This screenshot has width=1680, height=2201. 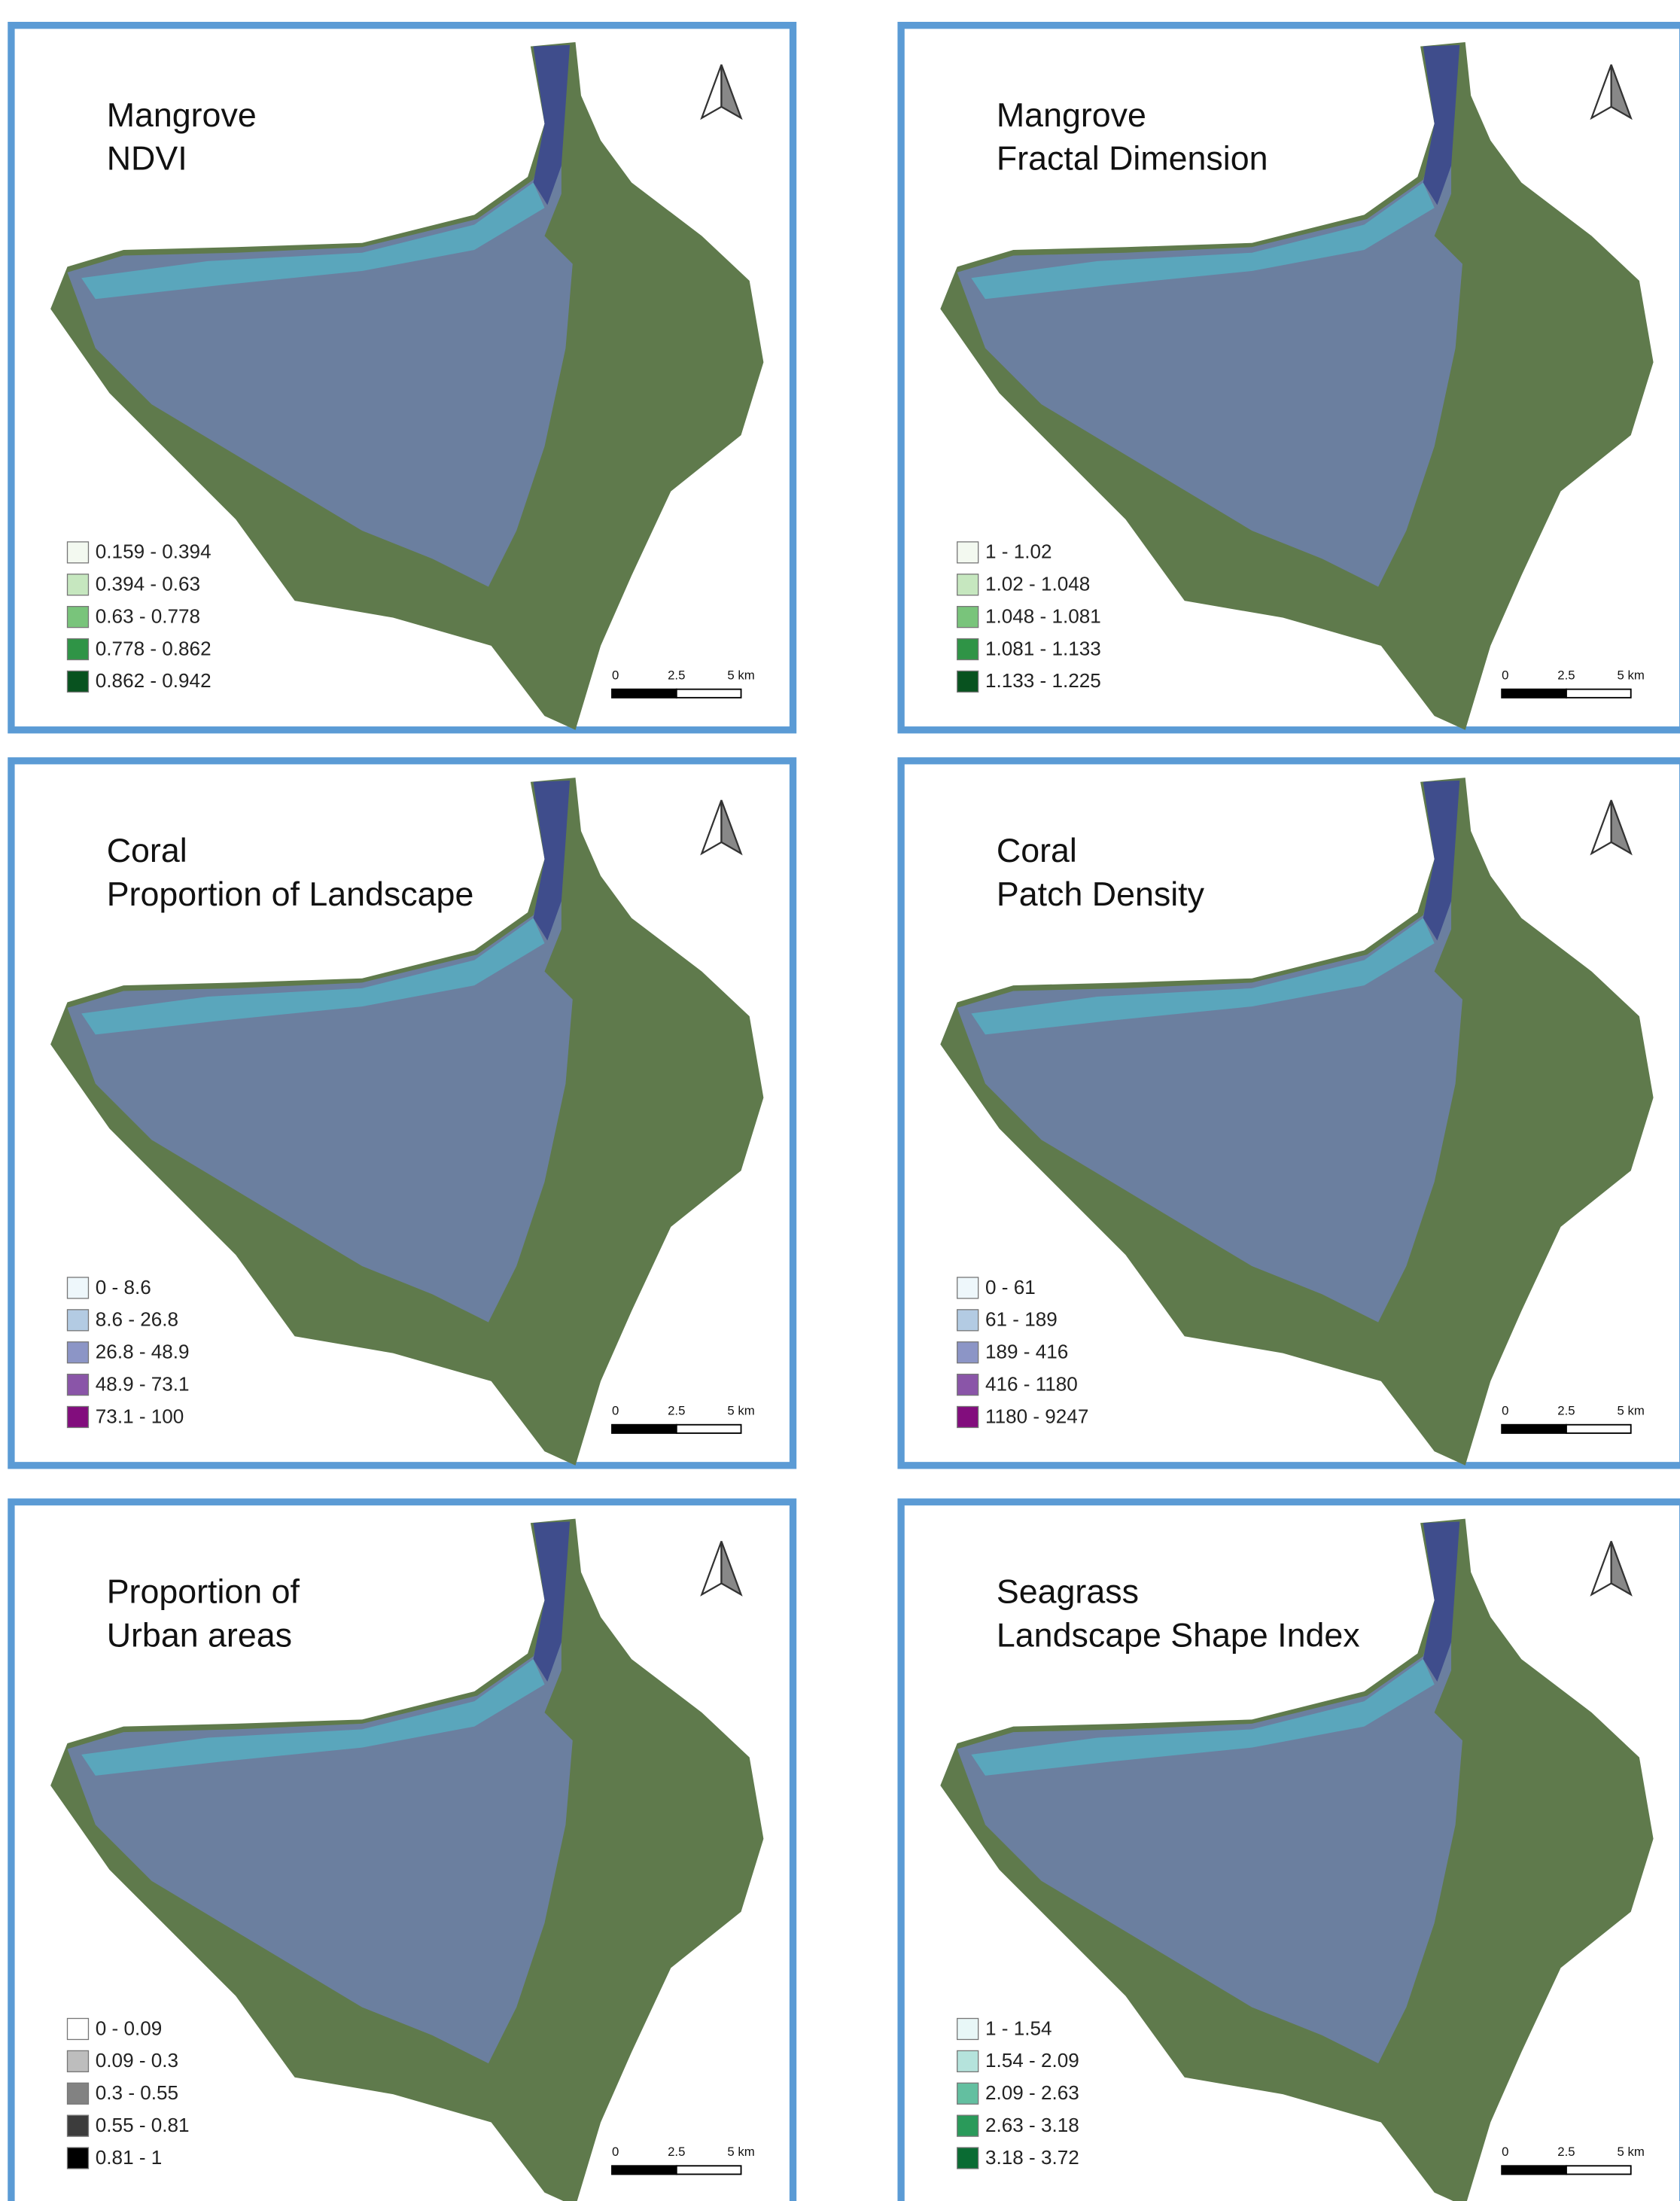 I want to click on panel-title: Urban areas, so click(x=199, y=1635).